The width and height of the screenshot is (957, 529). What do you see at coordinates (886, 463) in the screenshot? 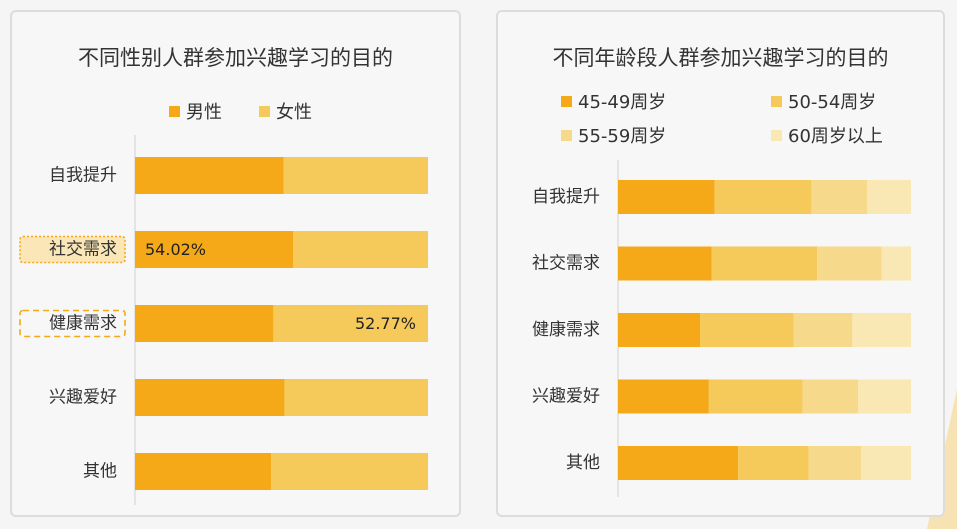
I see `bar-segment-其他-60周岁以上` at bounding box center [886, 463].